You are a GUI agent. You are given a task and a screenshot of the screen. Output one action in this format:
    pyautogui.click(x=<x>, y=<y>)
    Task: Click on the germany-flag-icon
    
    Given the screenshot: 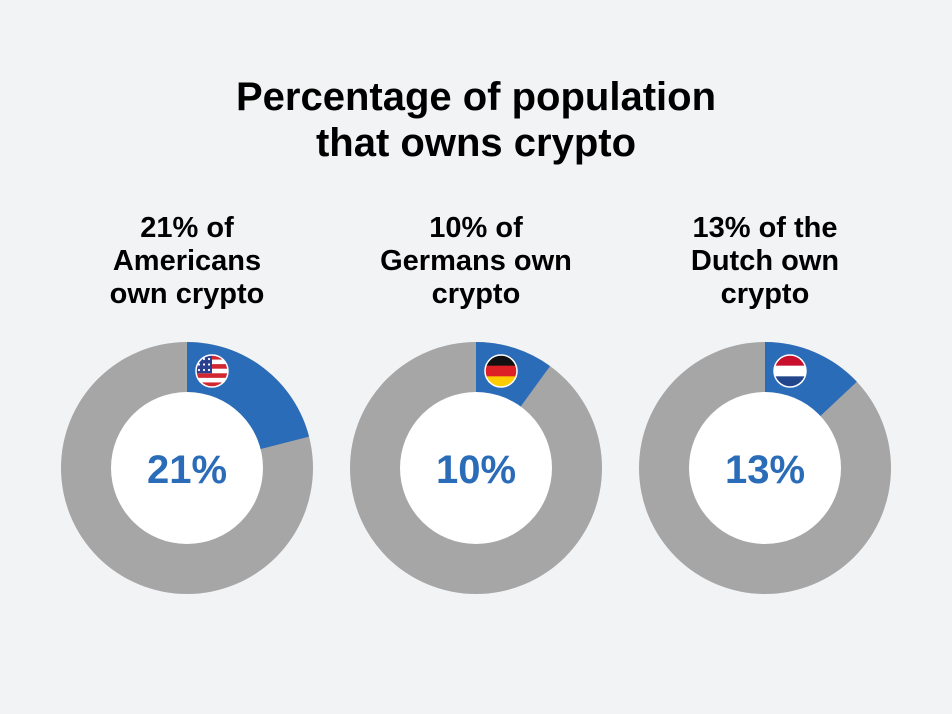 What is the action you would take?
    pyautogui.click(x=501, y=371)
    